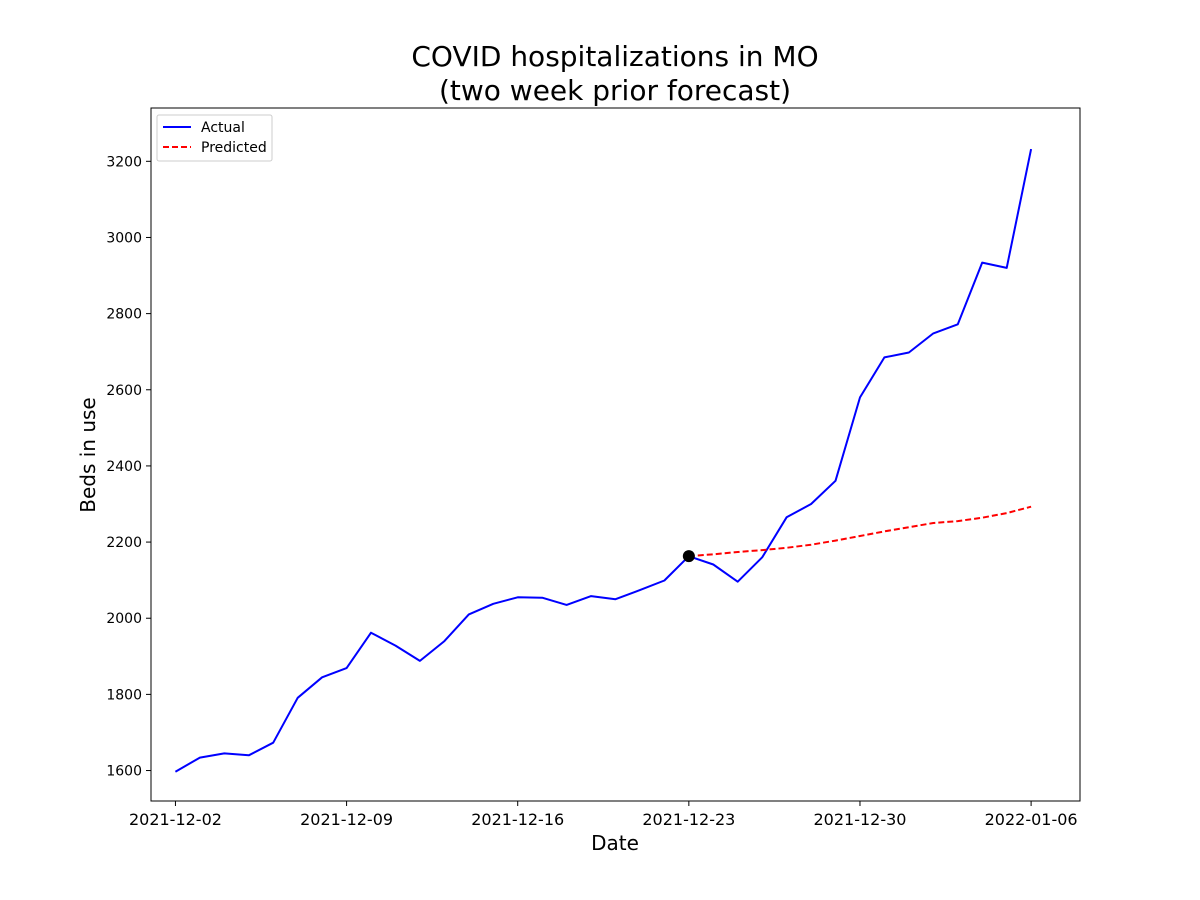 The image size is (1200, 900). Describe the element at coordinates (124, 619) in the screenshot. I see `y-tick-label: 2000` at that location.